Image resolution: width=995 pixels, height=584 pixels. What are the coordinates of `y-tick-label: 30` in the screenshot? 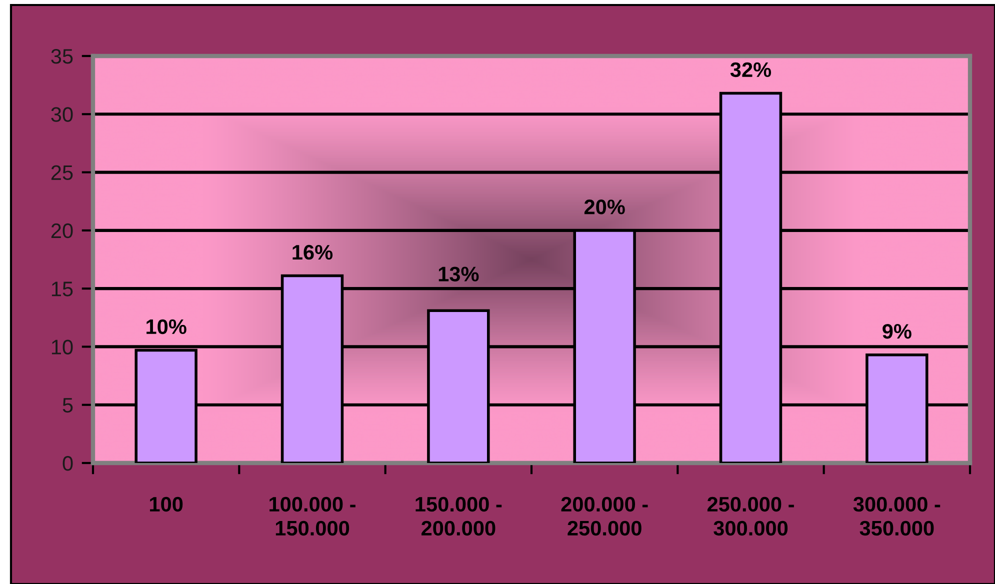 It's located at (62, 114).